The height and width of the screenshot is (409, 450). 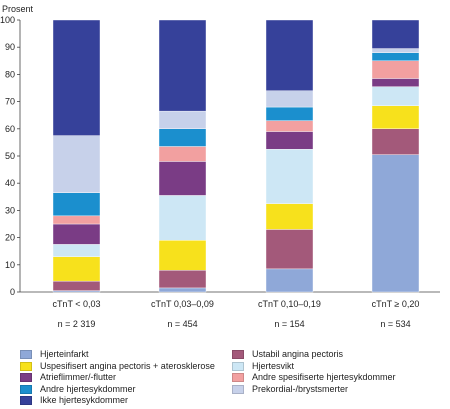 What do you see at coordinates (273, 365) in the screenshot?
I see `legend-label: Hjertesvikt` at bounding box center [273, 365].